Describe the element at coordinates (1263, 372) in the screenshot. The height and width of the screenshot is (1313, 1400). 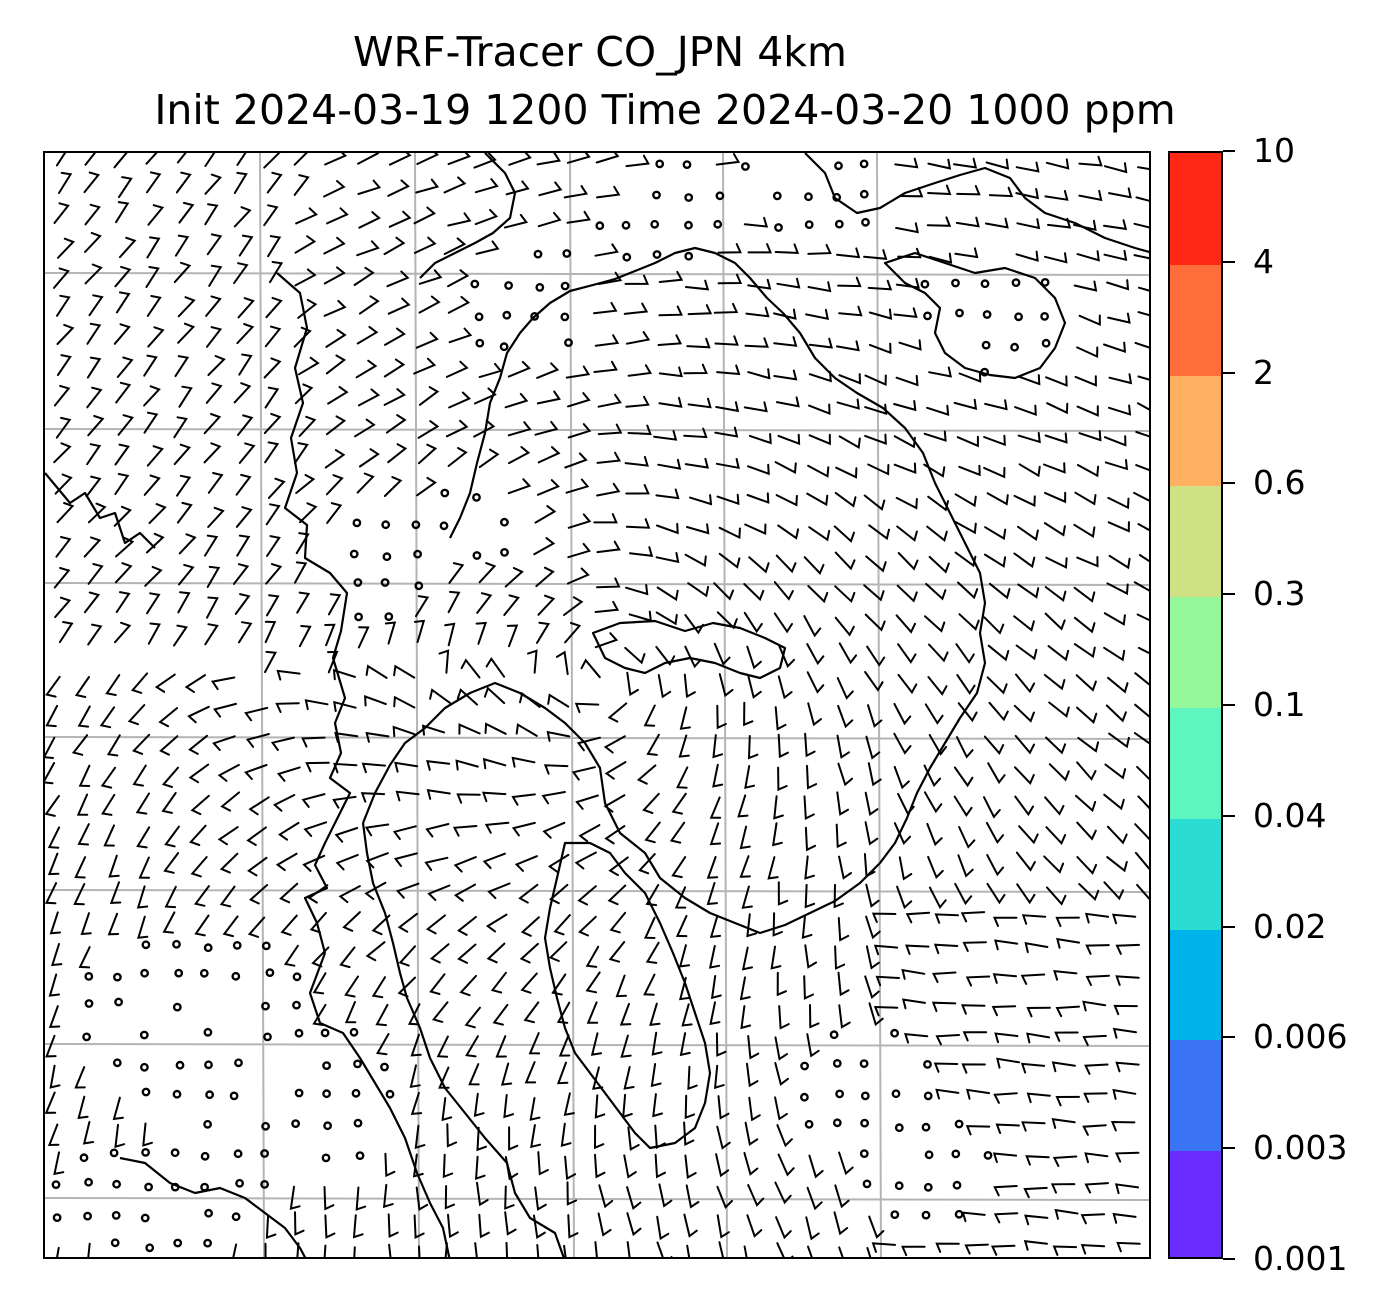
I see `colorbar-tick-label: 2` at that location.